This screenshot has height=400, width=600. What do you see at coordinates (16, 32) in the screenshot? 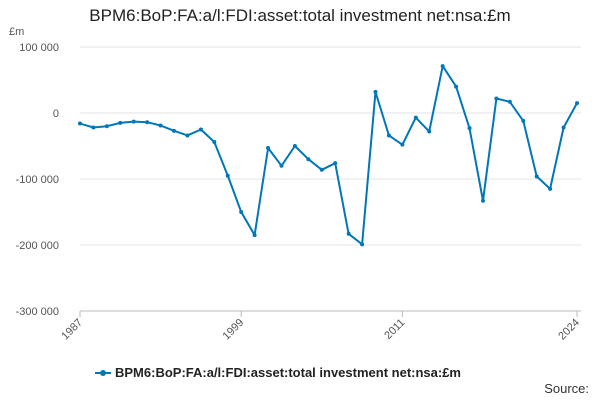
I see `y-axis-label: £m` at bounding box center [16, 32].